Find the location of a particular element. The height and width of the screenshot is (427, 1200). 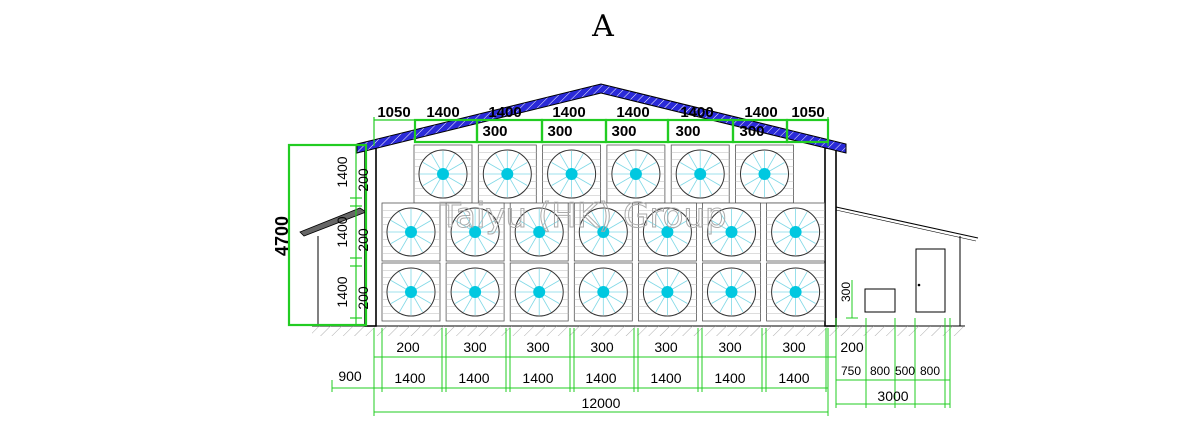

row-dim-6: 200 is located at coordinates (363, 298).